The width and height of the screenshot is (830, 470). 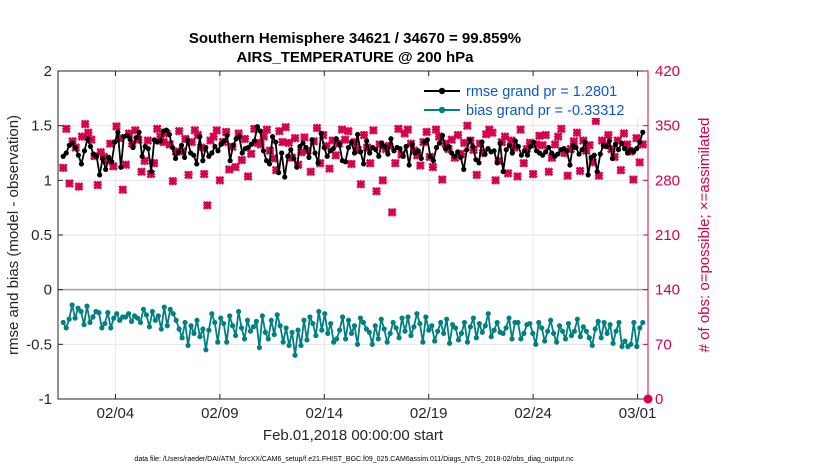 I want to click on left-axis-ticks: -1 -0.5 0 0.5 1 1.5 2, so click(x=44, y=235).